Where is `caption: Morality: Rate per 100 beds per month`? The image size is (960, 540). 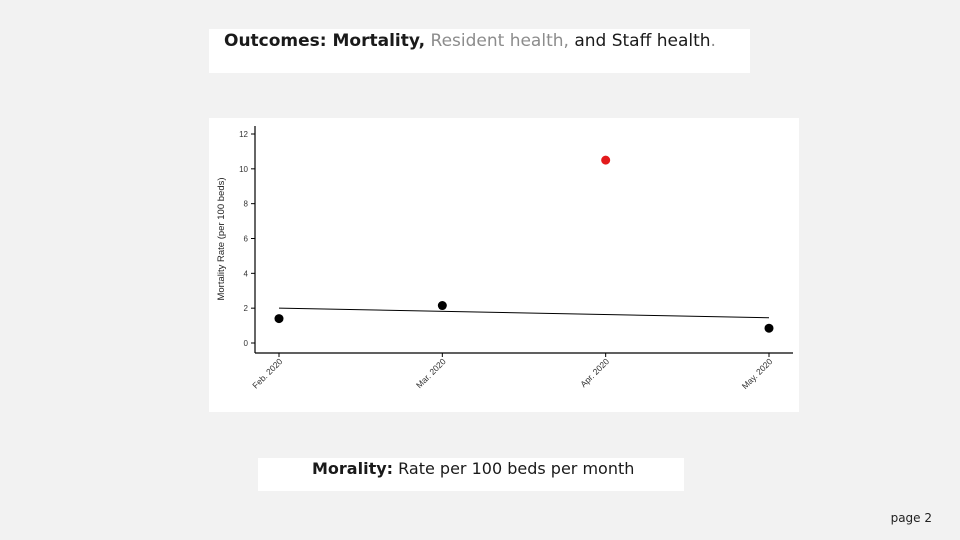
caption: Morality: Rate per 100 beds per month is located at coordinates (471, 474).